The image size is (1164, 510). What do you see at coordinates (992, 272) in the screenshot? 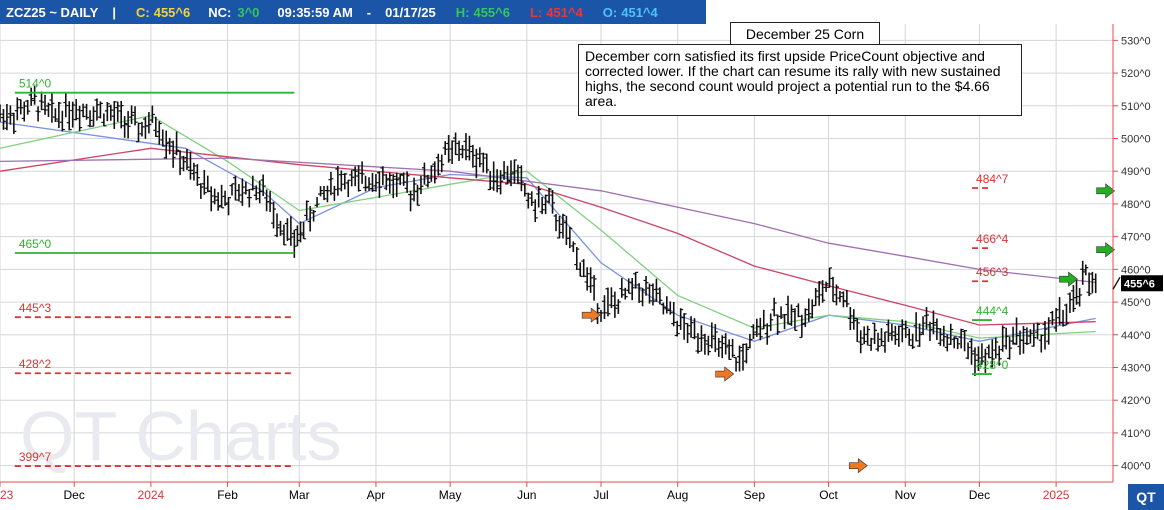
I see `level-label: 456^3` at bounding box center [992, 272].